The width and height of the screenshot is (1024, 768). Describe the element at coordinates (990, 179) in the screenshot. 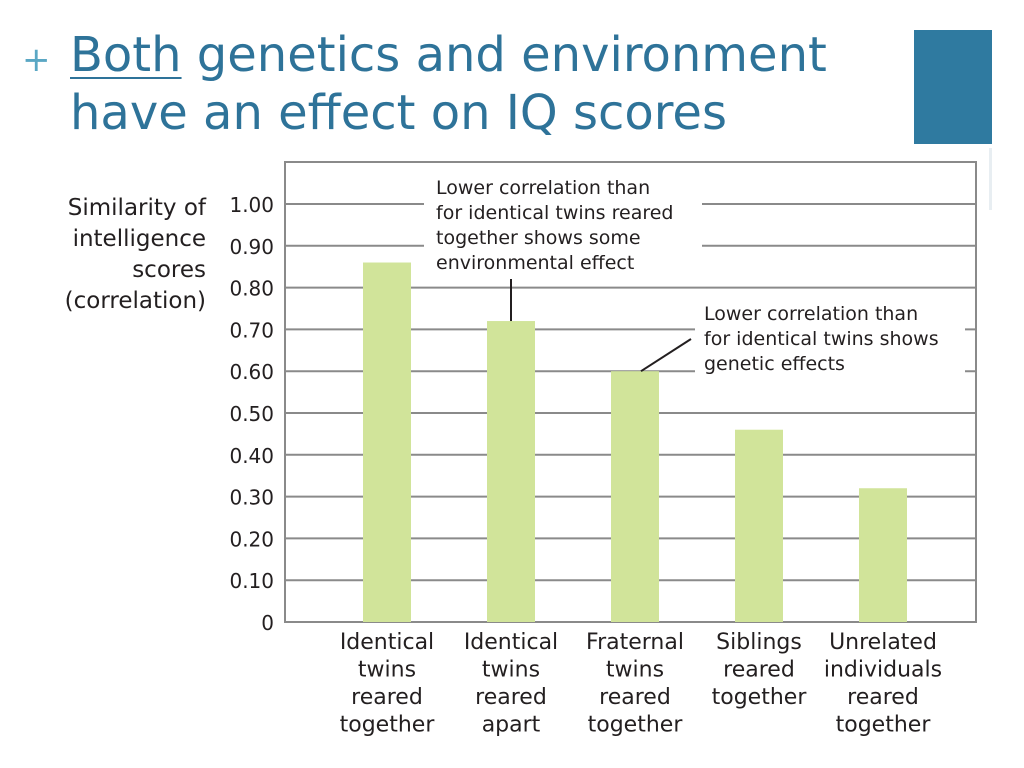

I see `decorative-accent-line` at that location.